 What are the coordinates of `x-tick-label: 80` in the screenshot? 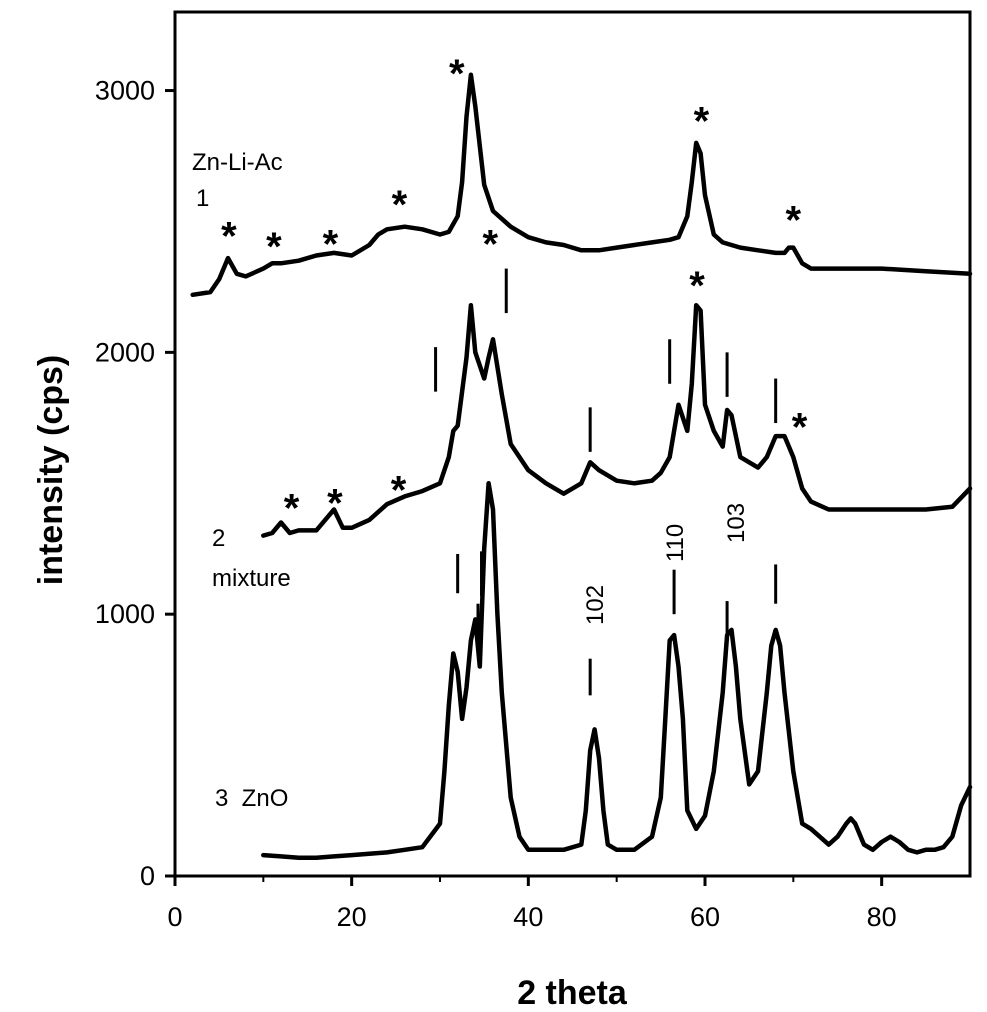 It's located at (882, 917).